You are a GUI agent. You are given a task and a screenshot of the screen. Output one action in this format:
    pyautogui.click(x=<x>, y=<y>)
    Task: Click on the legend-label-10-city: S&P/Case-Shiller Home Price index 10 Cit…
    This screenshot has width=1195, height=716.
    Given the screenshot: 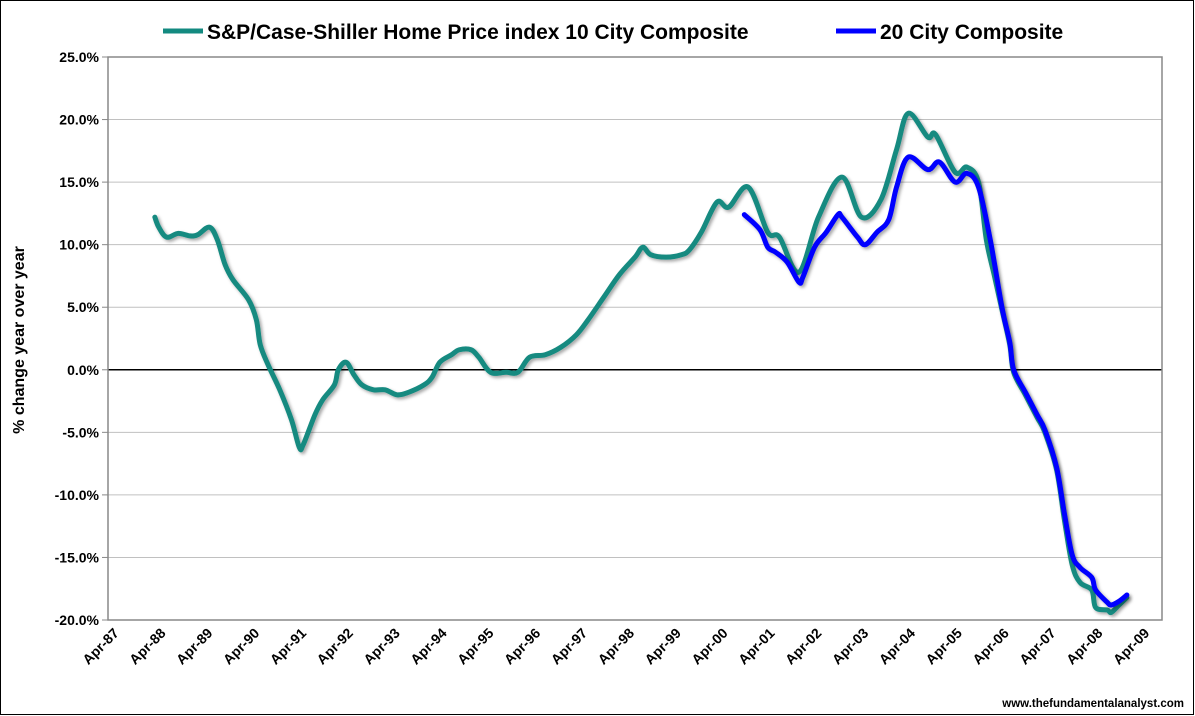 What is the action you would take?
    pyautogui.click(x=478, y=32)
    